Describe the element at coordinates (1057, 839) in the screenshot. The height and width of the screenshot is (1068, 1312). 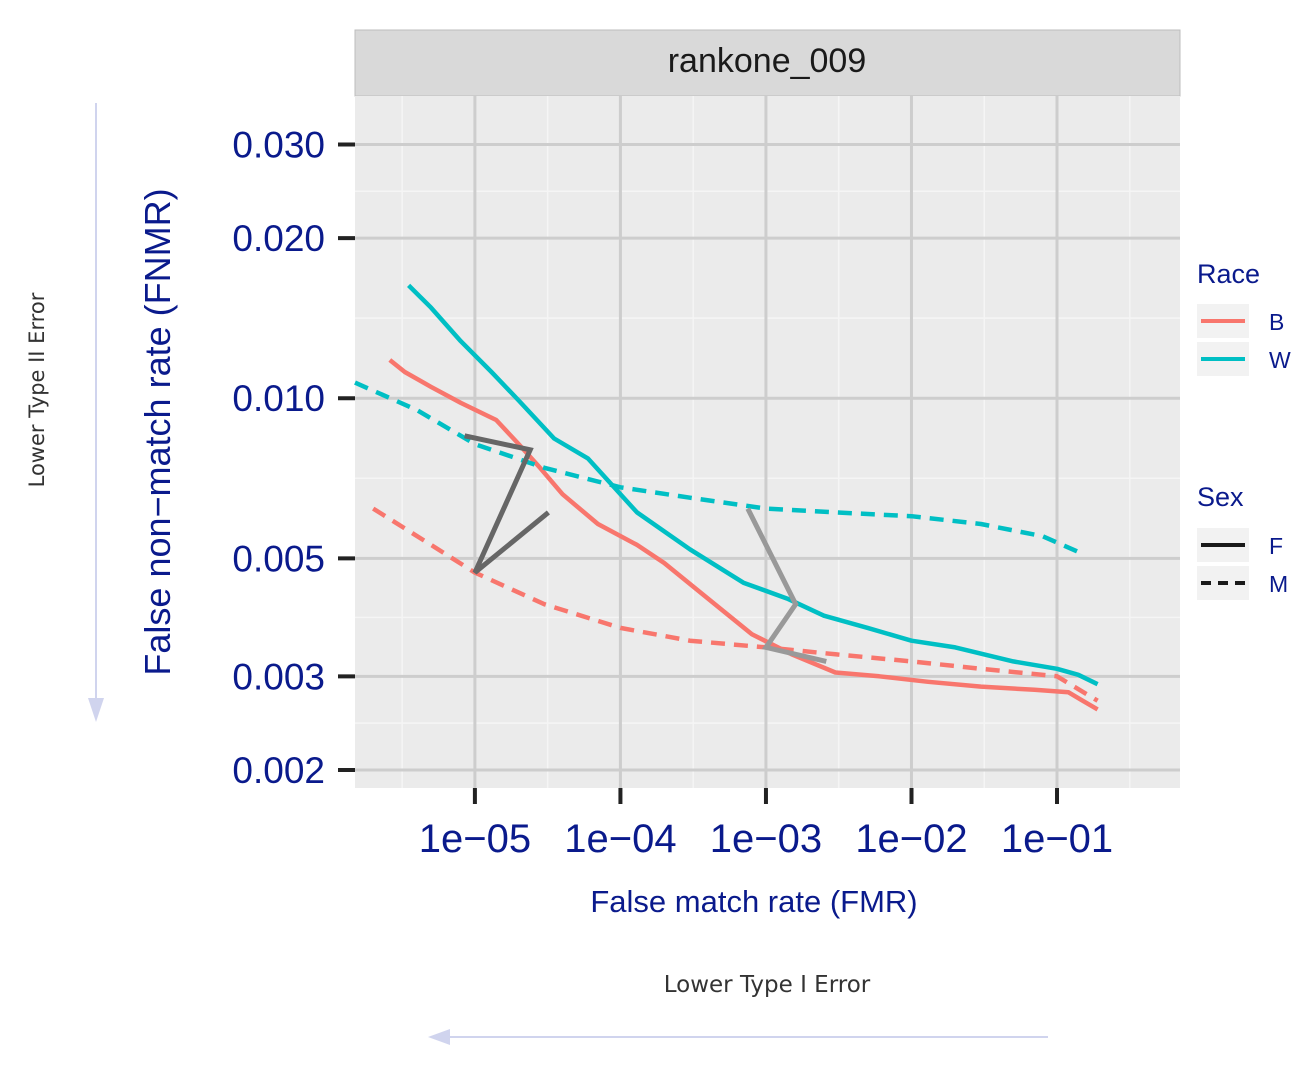
I see `x-tick-label: 1e−01` at that location.